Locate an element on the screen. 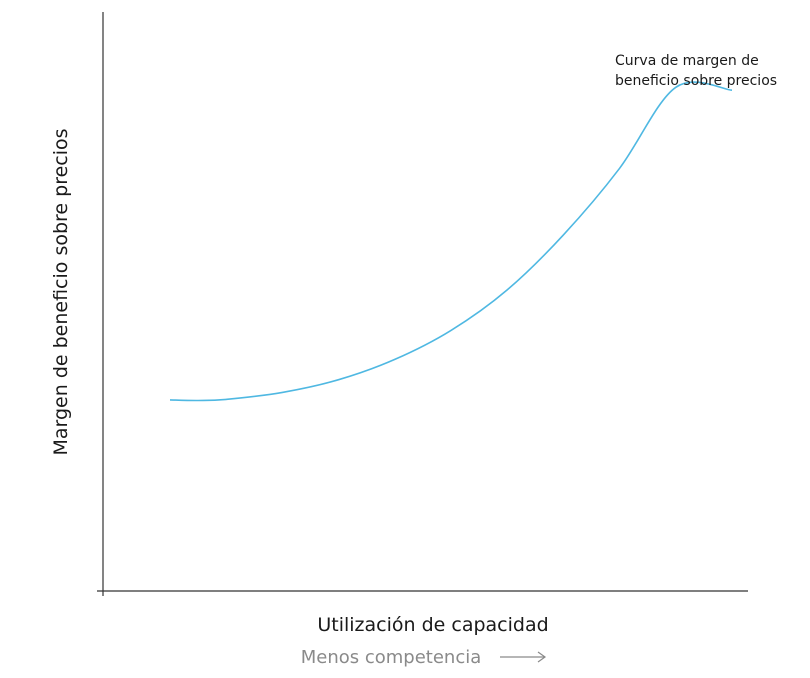 This screenshot has height=678, width=810. x-axis-annotation: Menos competencia is located at coordinates (391, 657).